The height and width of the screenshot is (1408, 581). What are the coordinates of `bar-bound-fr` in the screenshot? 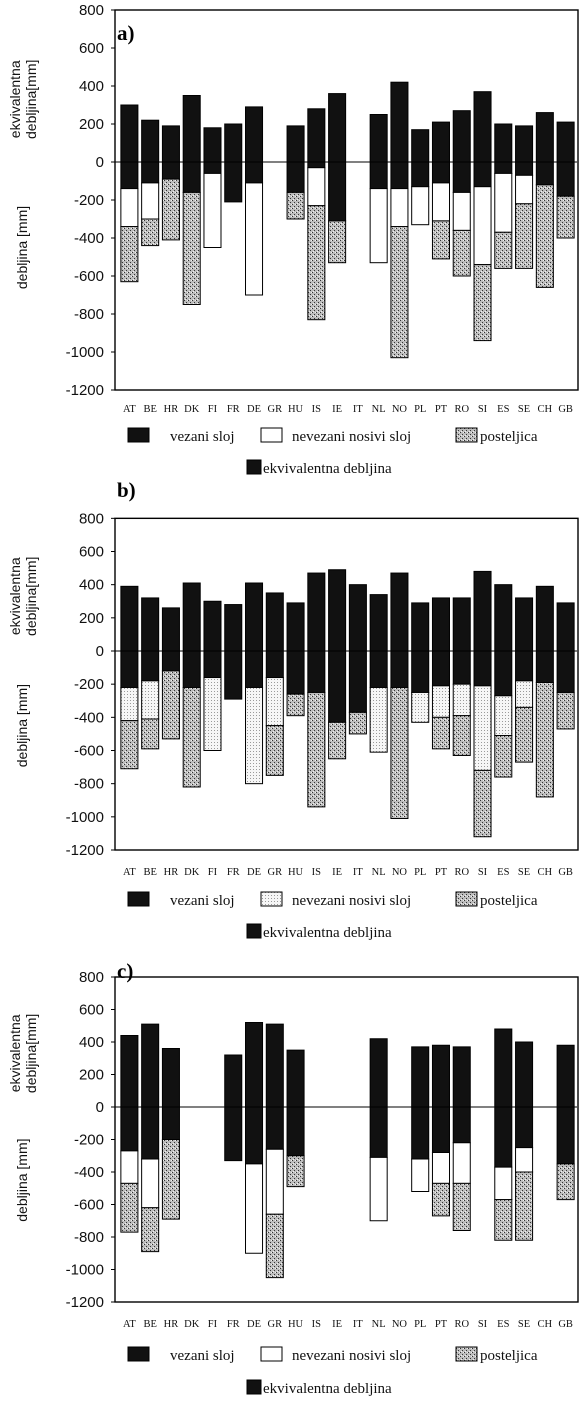 It's located at (233, 1134).